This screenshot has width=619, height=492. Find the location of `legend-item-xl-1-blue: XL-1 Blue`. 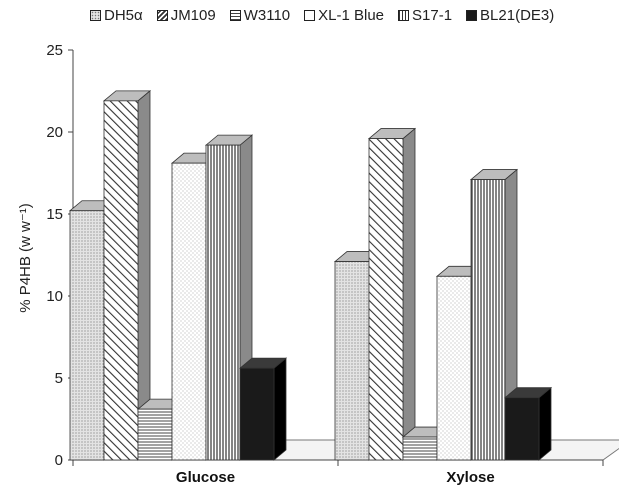

legend-item-xl-1-blue: XL-1 Blue is located at coordinates (344, 15).